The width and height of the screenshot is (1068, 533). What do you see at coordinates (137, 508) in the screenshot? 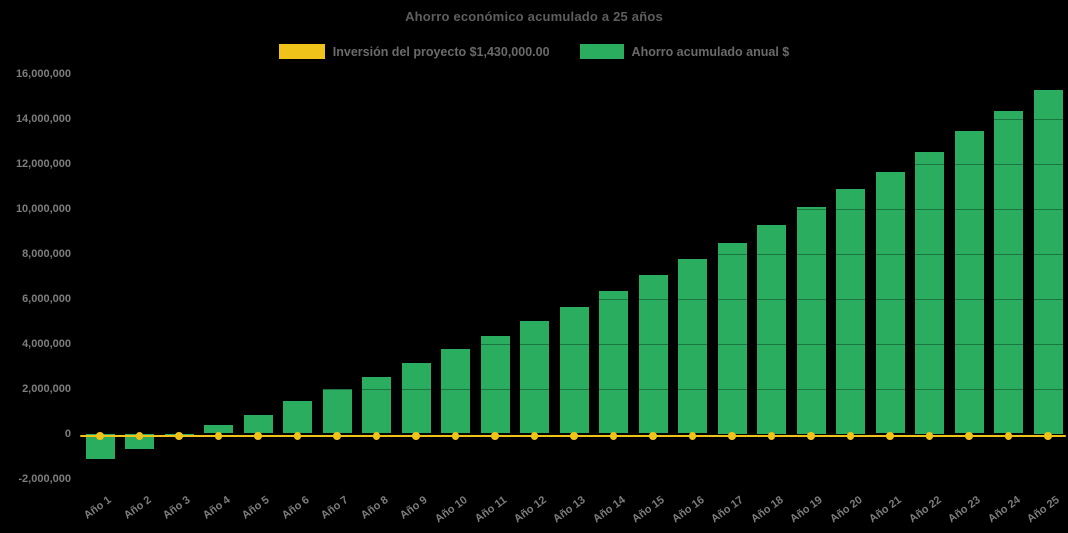
I see `x-axis-tick-label: Año 2` at bounding box center [137, 508].